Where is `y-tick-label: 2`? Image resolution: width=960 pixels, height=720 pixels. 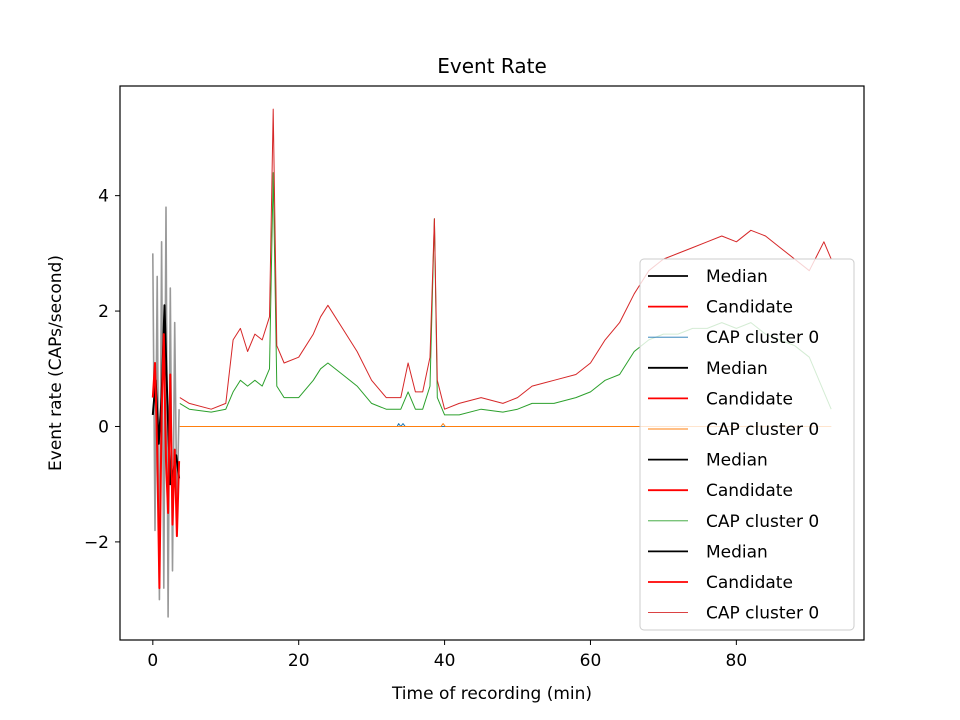 y-tick-label: 2 is located at coordinates (103, 312).